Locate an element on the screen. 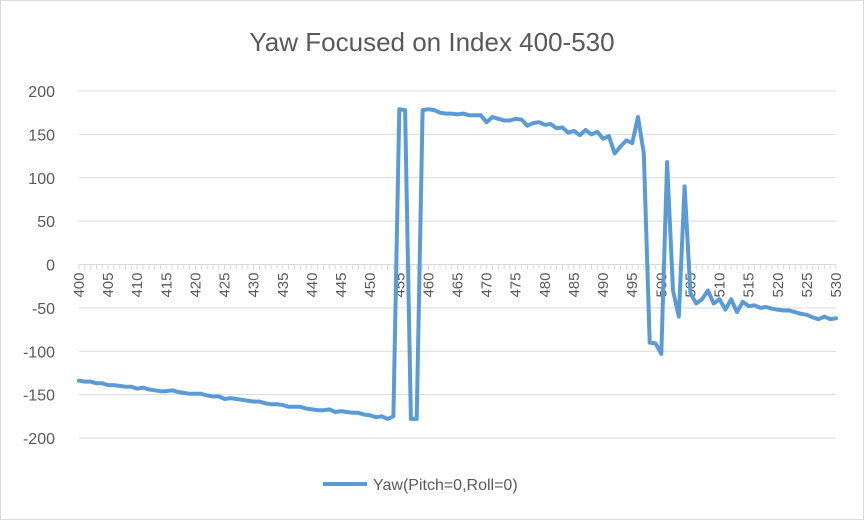 This screenshot has width=864, height=520. x-tick-label: 445 is located at coordinates (341, 285).